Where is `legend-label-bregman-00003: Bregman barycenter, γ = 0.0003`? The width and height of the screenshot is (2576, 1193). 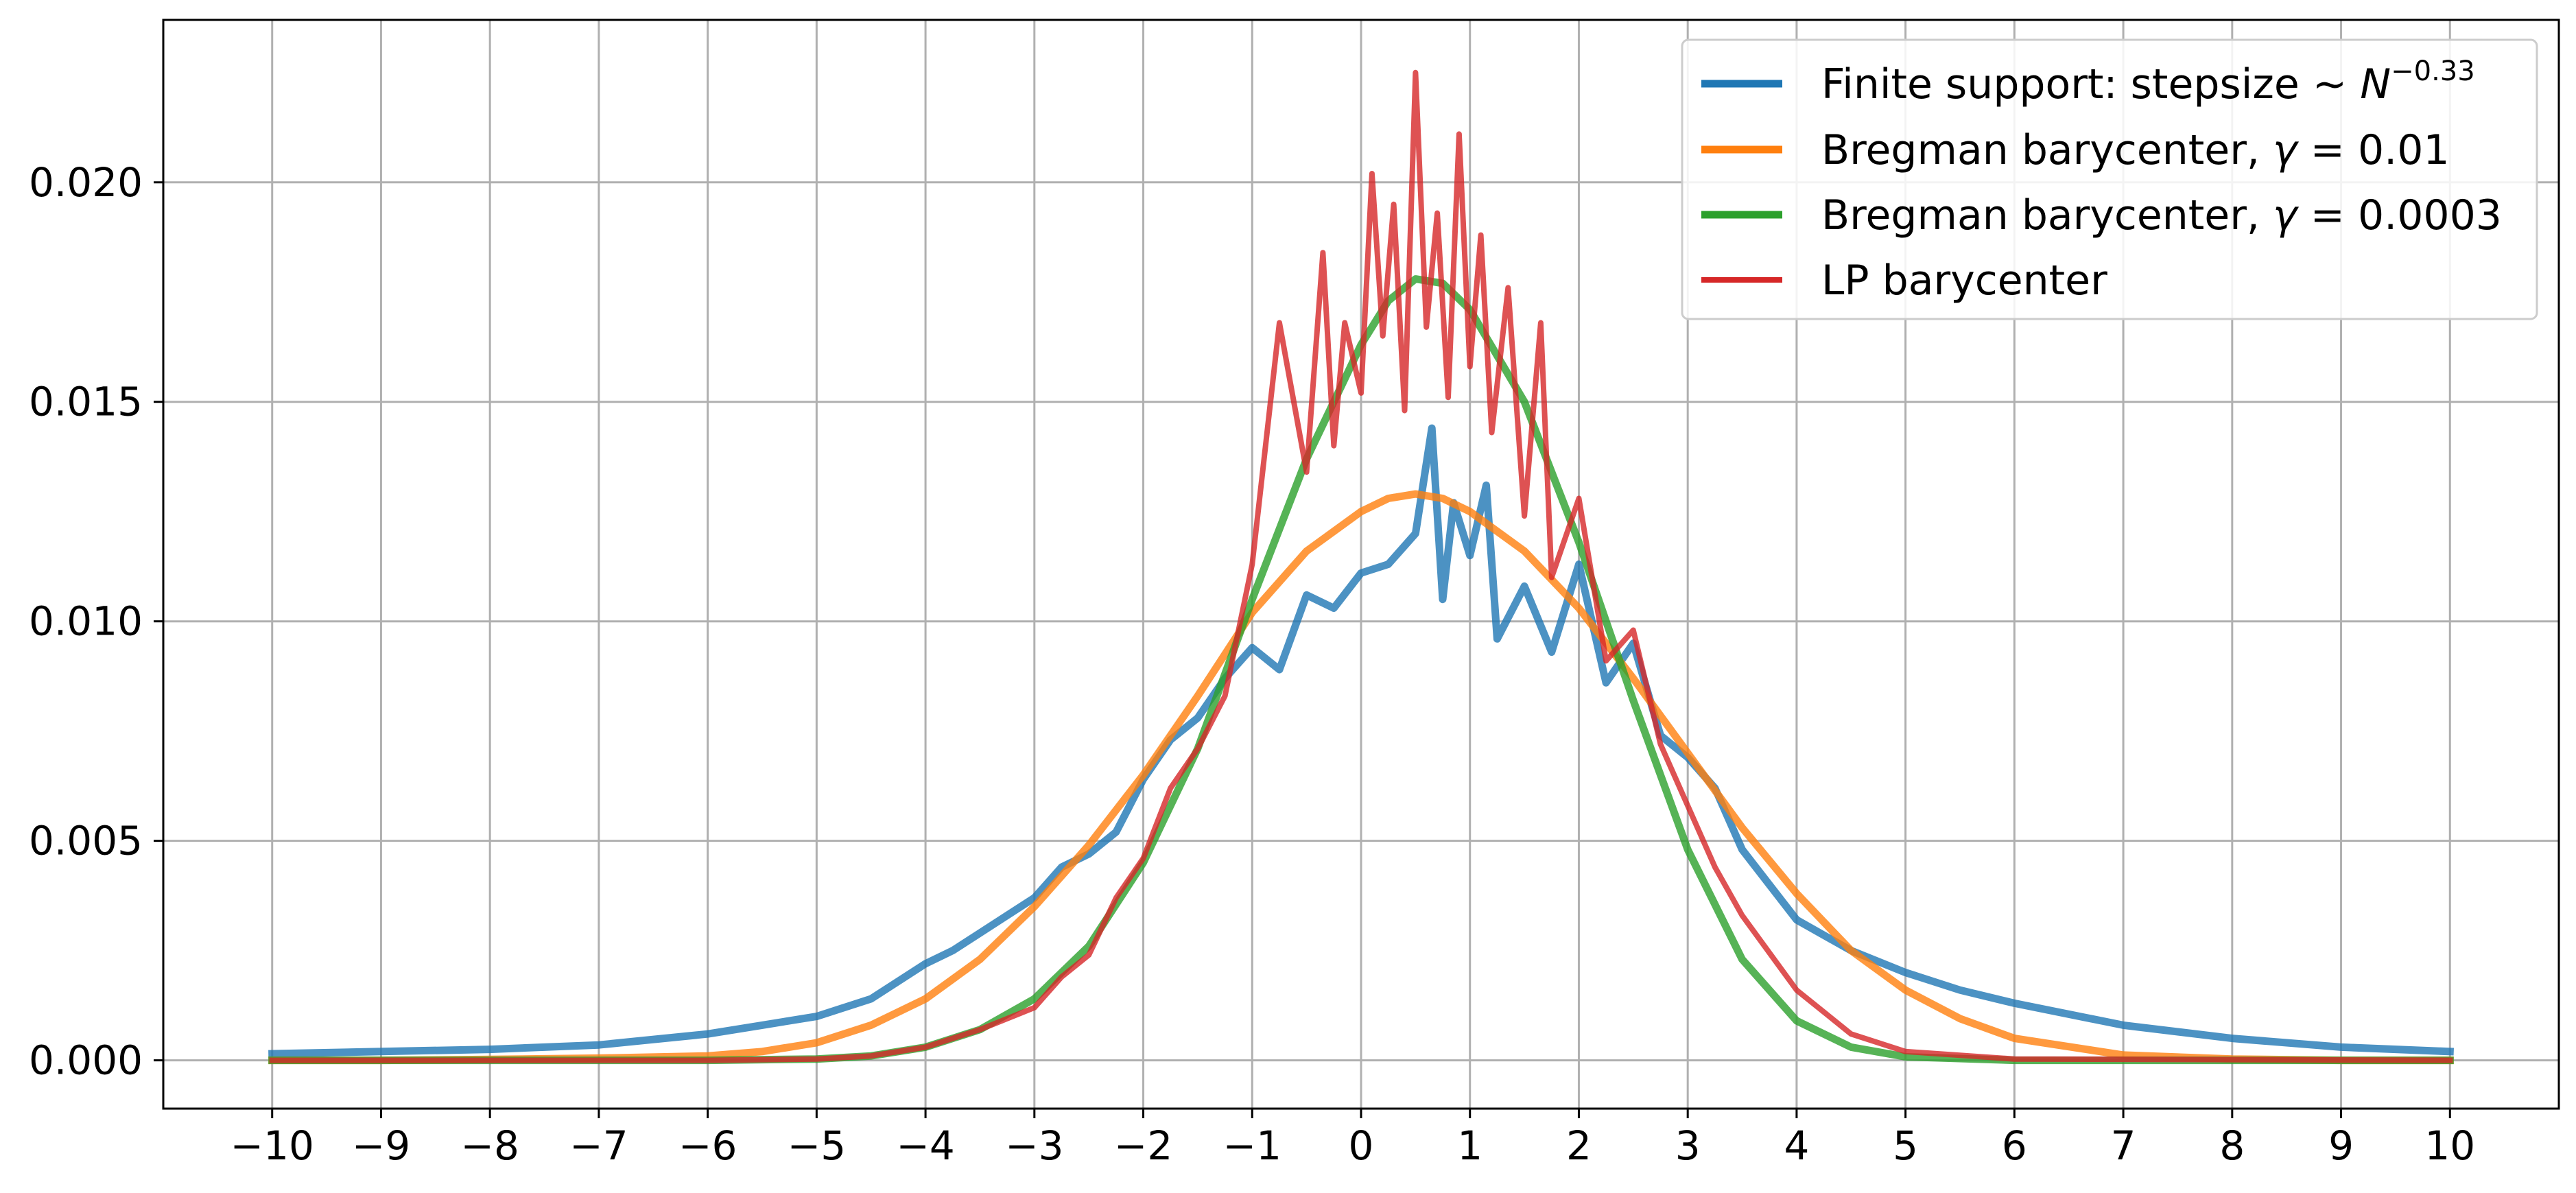 legend-label-bregman-00003: Bregman barycenter, γ = 0.0003 is located at coordinates (2161, 215).